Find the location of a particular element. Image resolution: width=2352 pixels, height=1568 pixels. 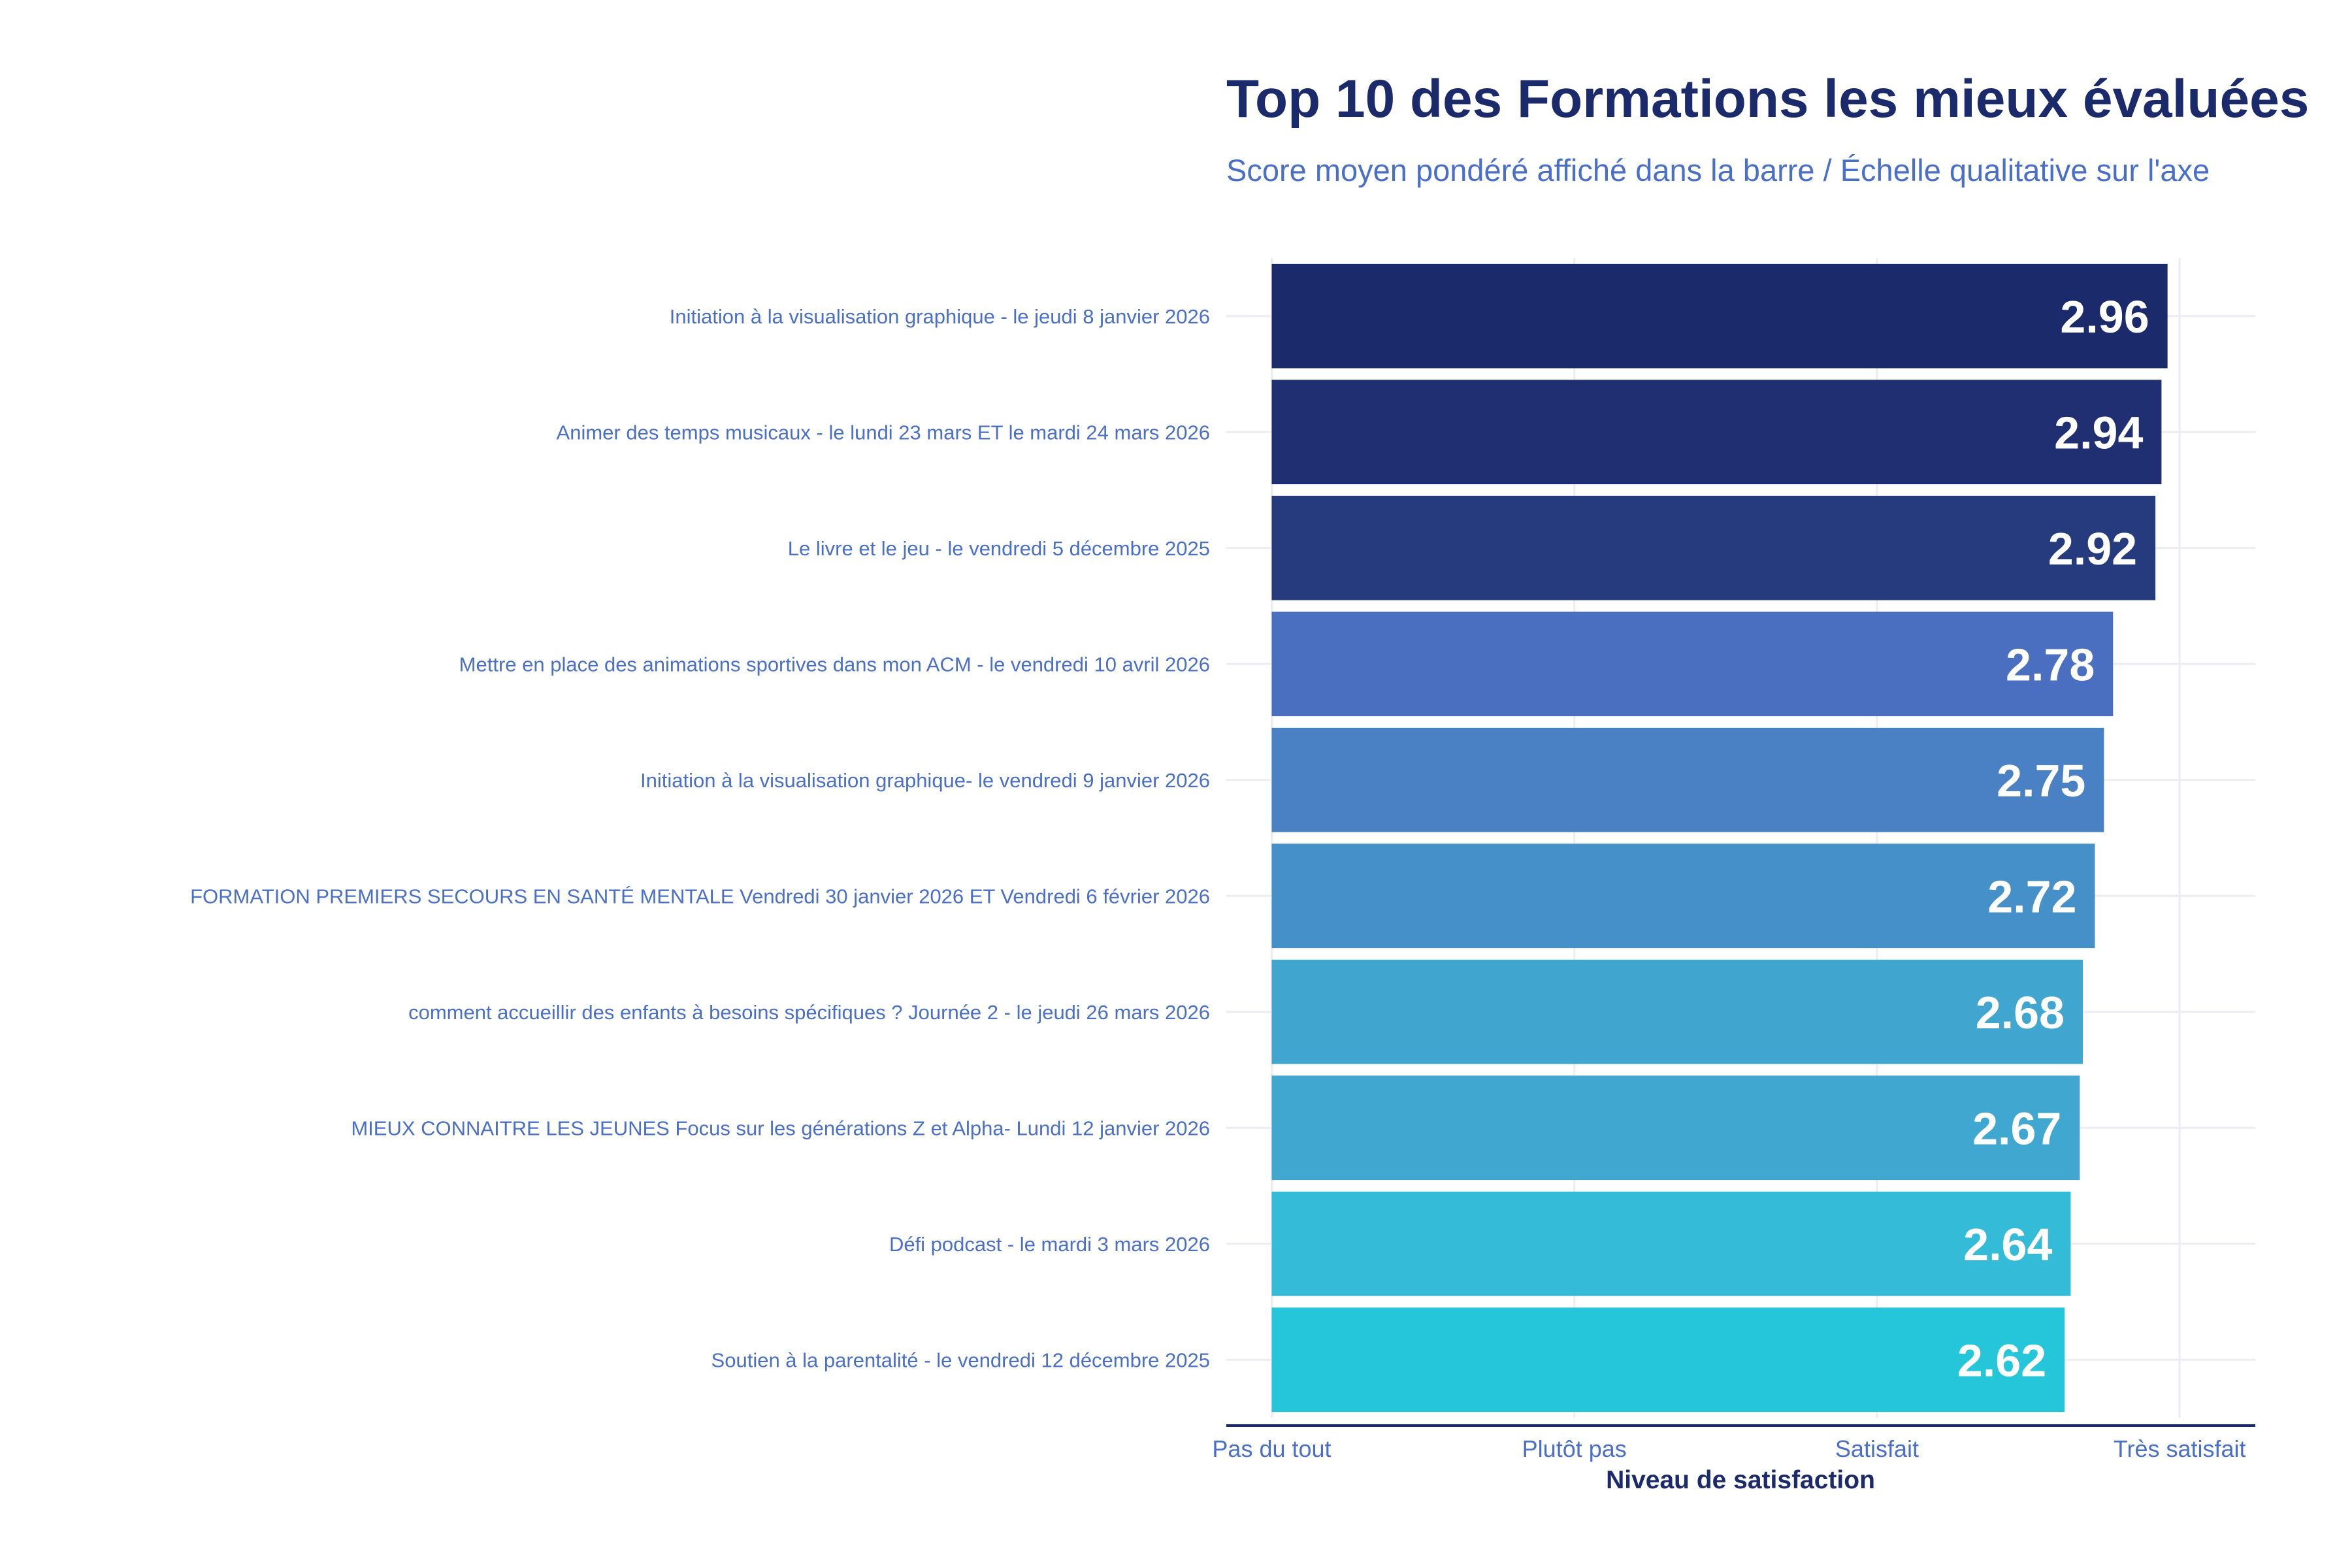

x-axis-title: Niveau de satisfaction is located at coordinates (1740, 1480).